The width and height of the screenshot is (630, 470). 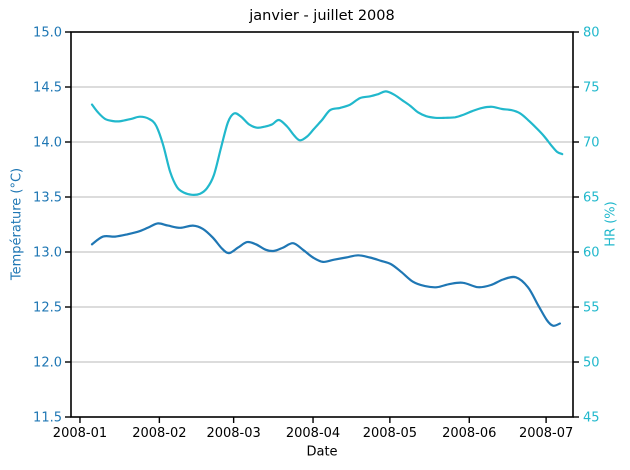 I want to click on x-tick-label: 2008-04, so click(x=313, y=433).